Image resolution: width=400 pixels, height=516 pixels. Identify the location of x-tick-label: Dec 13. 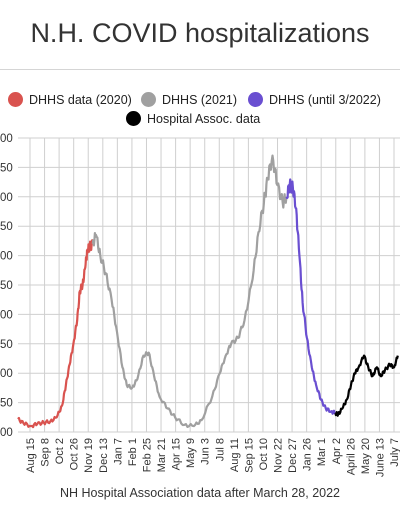
(104, 455).